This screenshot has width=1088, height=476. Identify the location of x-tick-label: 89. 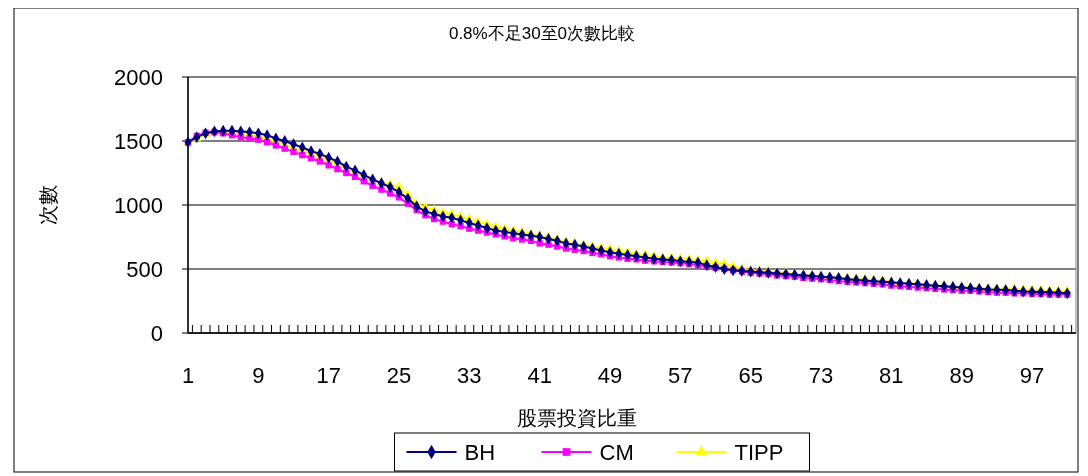
(961, 375).